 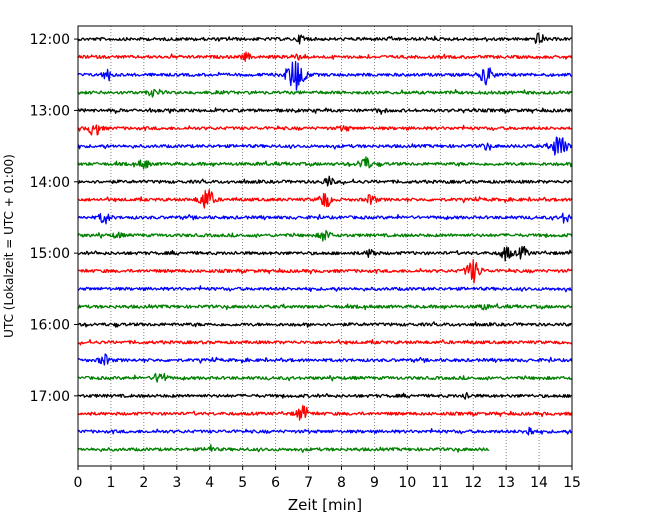 What do you see at coordinates (327, 478) in the screenshot?
I see `x-axis: 0 1 2 3 4 5 6 7 8 9 10 11 12 13 14 15` at bounding box center [327, 478].